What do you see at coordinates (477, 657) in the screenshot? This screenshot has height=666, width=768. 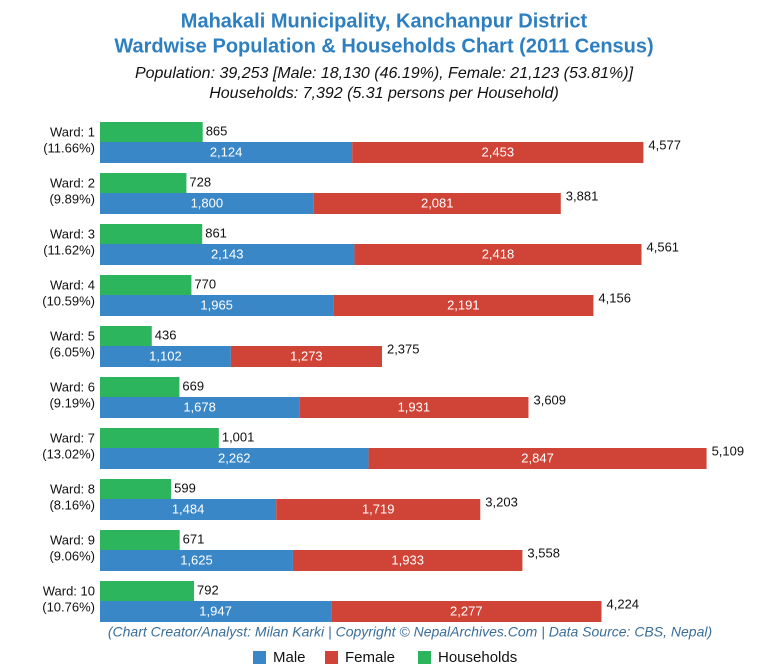 I see `legend-label: Households` at bounding box center [477, 657].